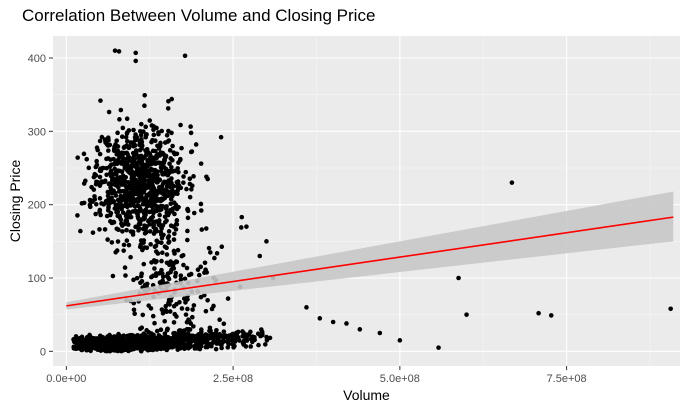 This screenshot has height=410, width=690. I want to click on y-tick-label: 200, so click(37, 206).